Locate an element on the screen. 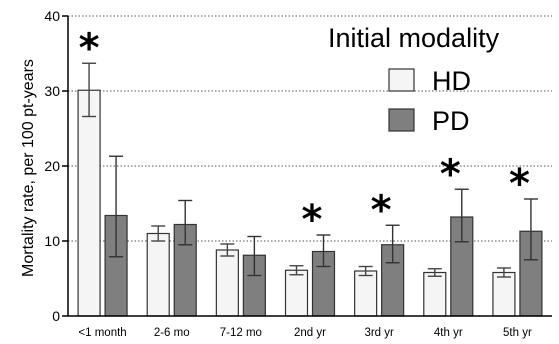 This screenshot has height=344, width=559. y-tick-label: 0 is located at coordinates (56, 316).